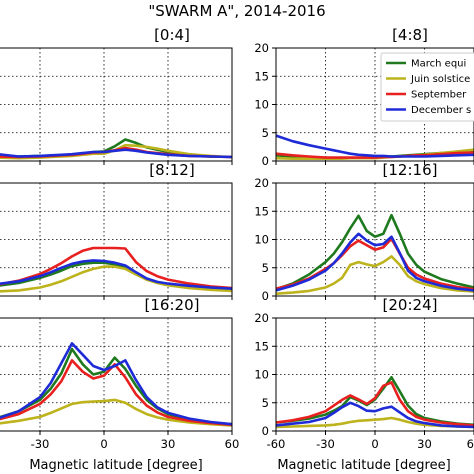  I want to click on legend-box, so click(427, 87).